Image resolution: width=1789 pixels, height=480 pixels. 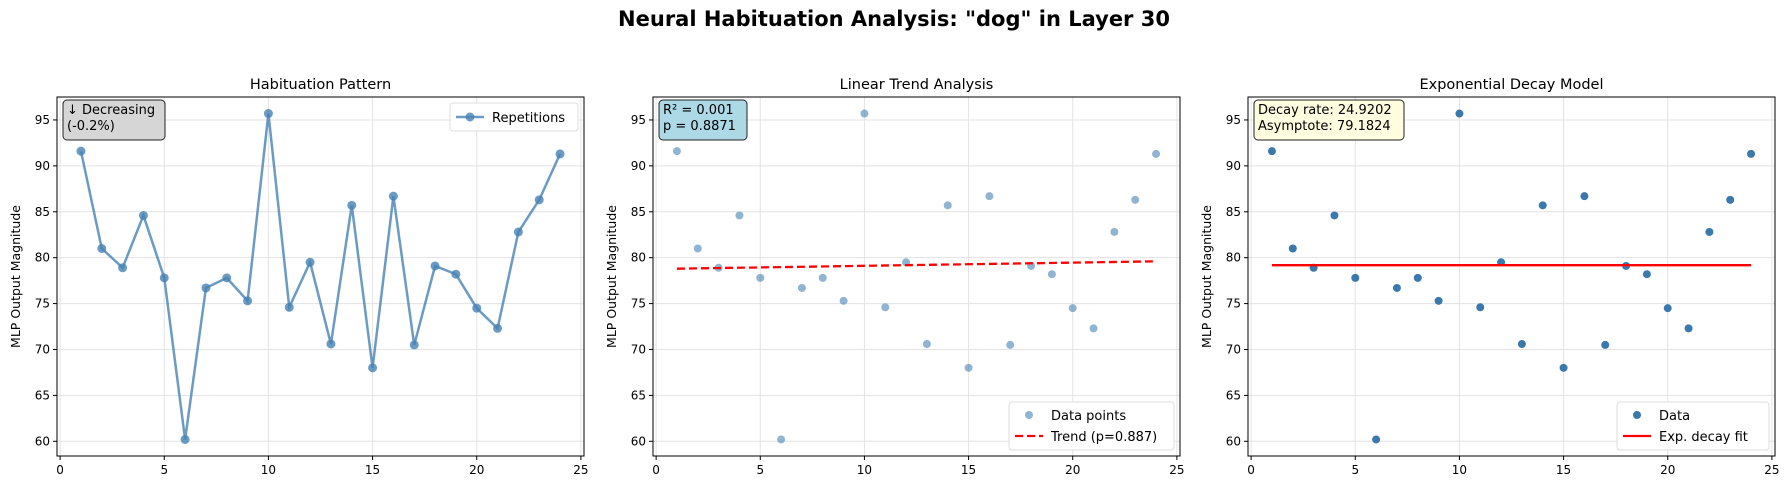 What do you see at coordinates (698, 110) in the screenshot?
I see `annotation-text: R² = 0.001` at bounding box center [698, 110].